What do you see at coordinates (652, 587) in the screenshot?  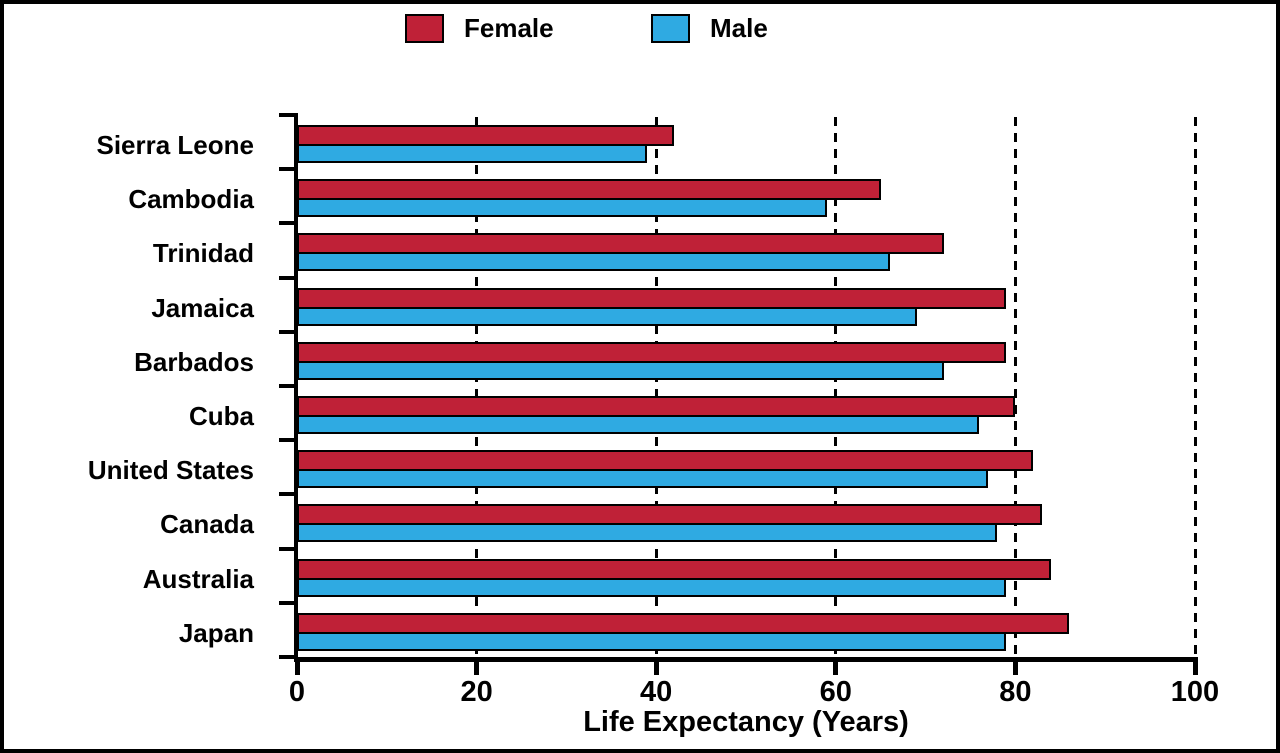 I see `bar-male-australia` at bounding box center [652, 587].